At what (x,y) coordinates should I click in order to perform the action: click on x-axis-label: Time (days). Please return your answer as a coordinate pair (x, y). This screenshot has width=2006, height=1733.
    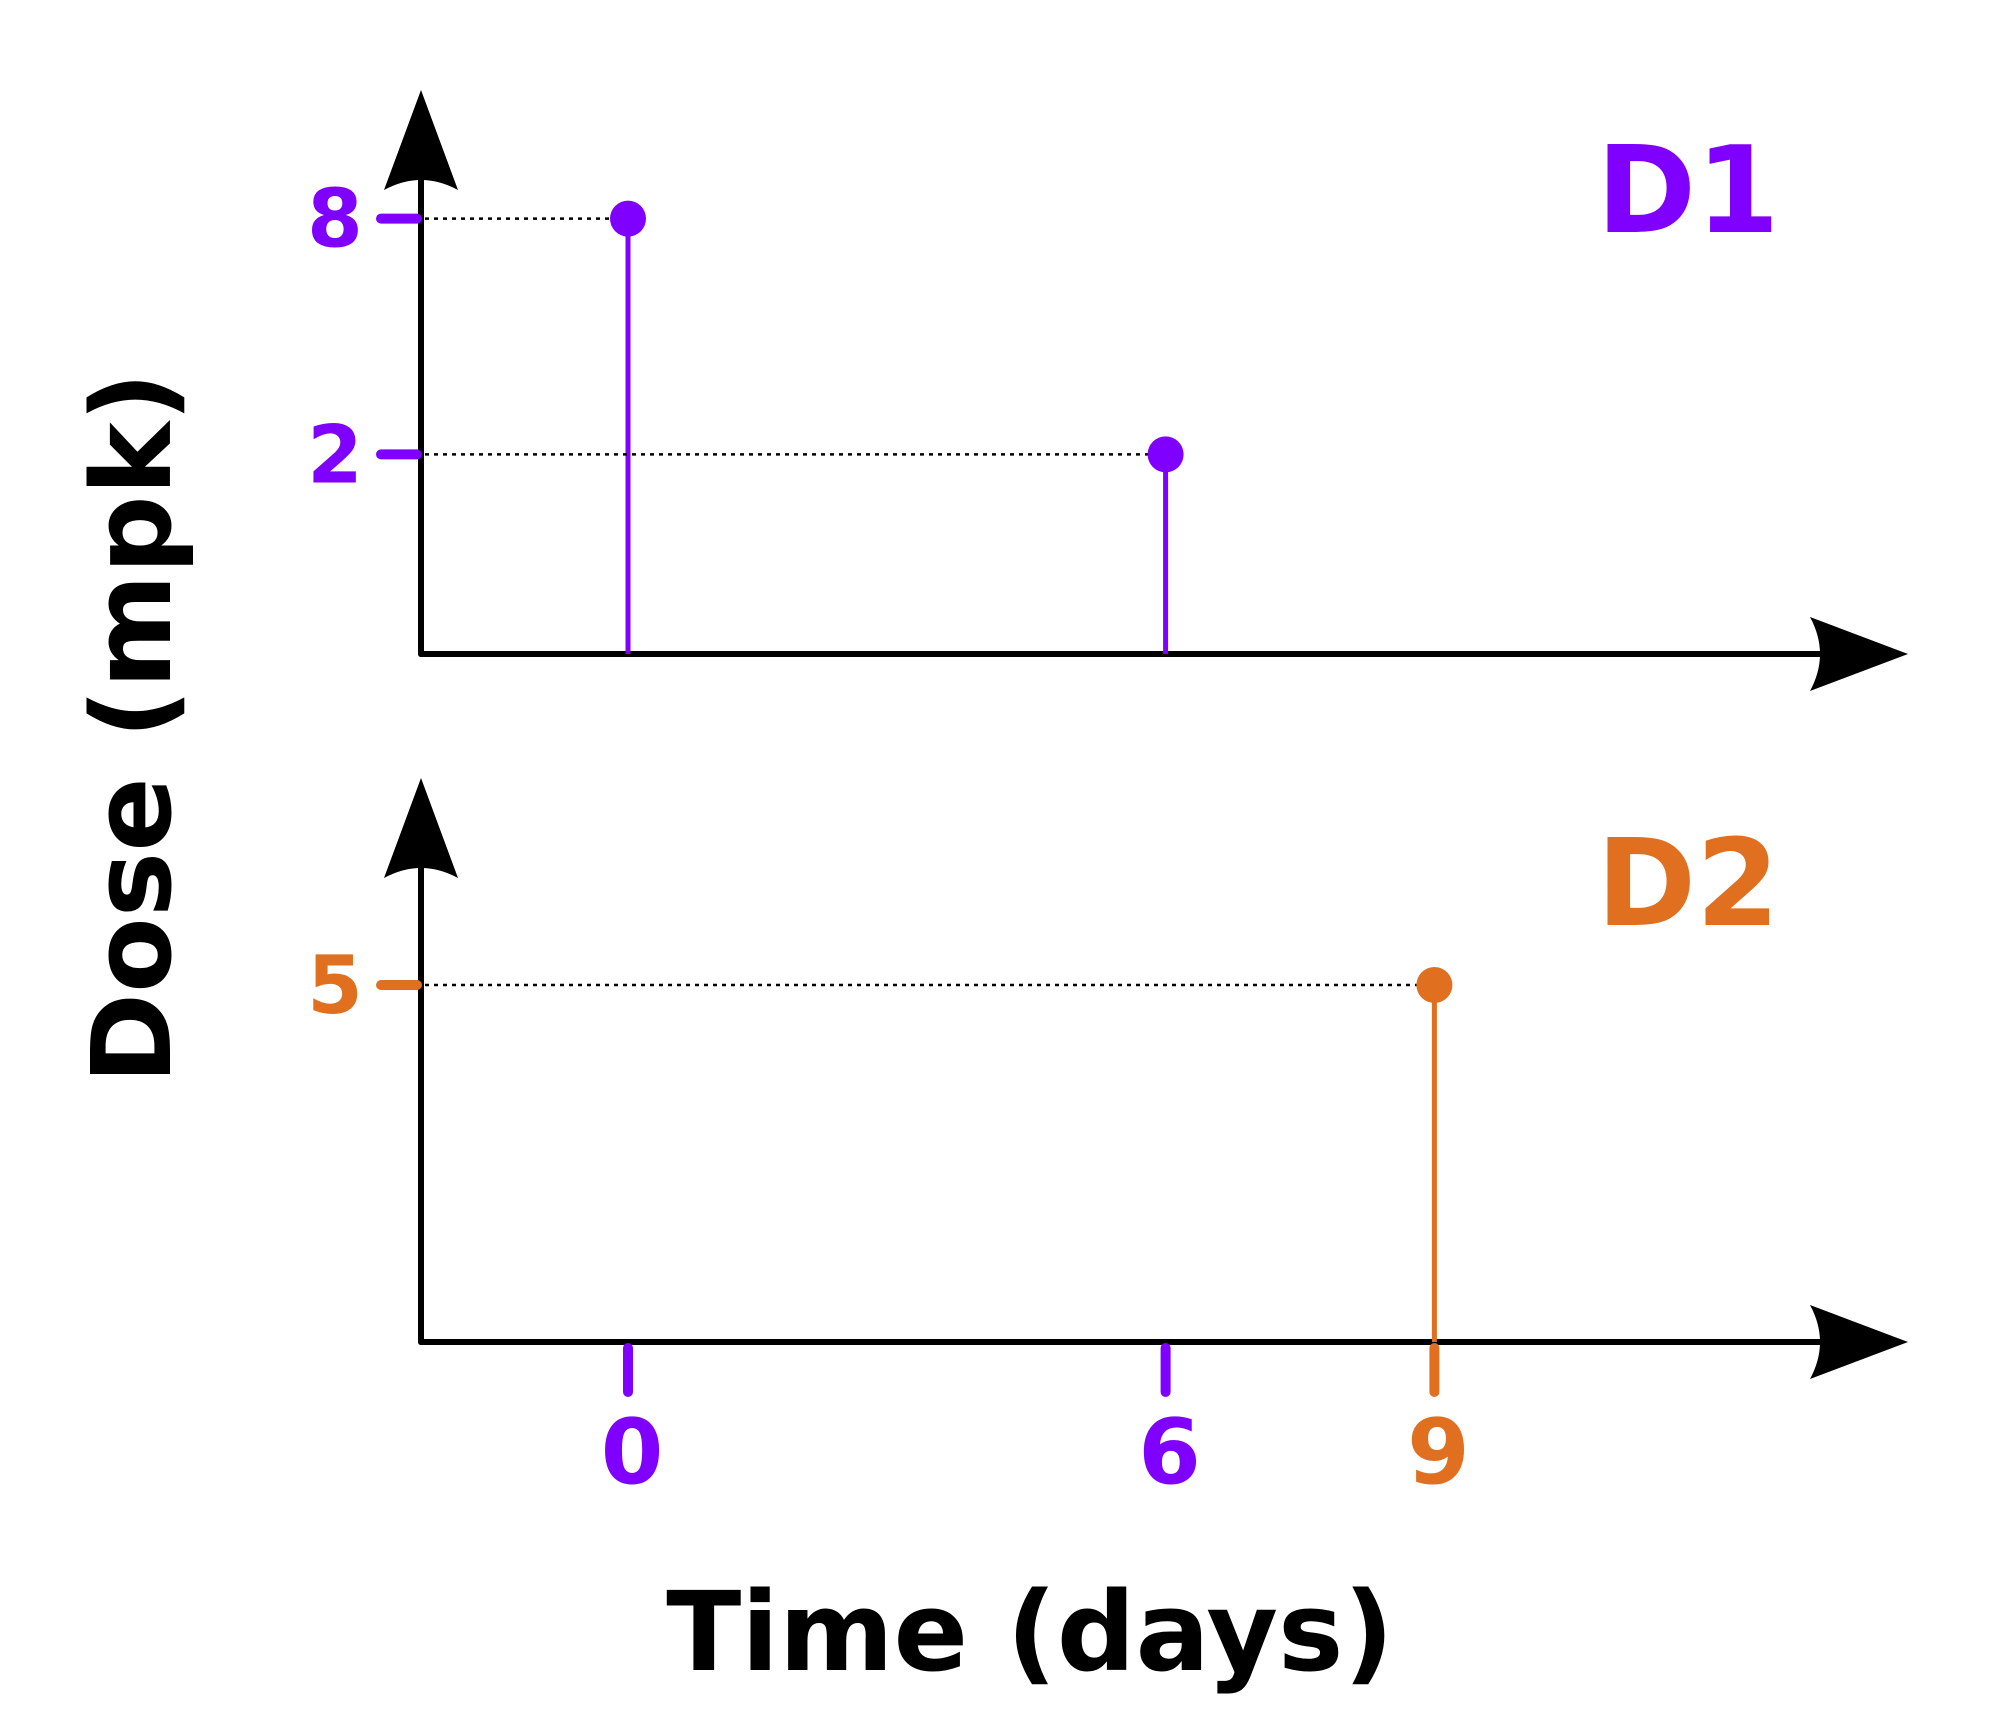
    Looking at the image, I should click on (1030, 1632).